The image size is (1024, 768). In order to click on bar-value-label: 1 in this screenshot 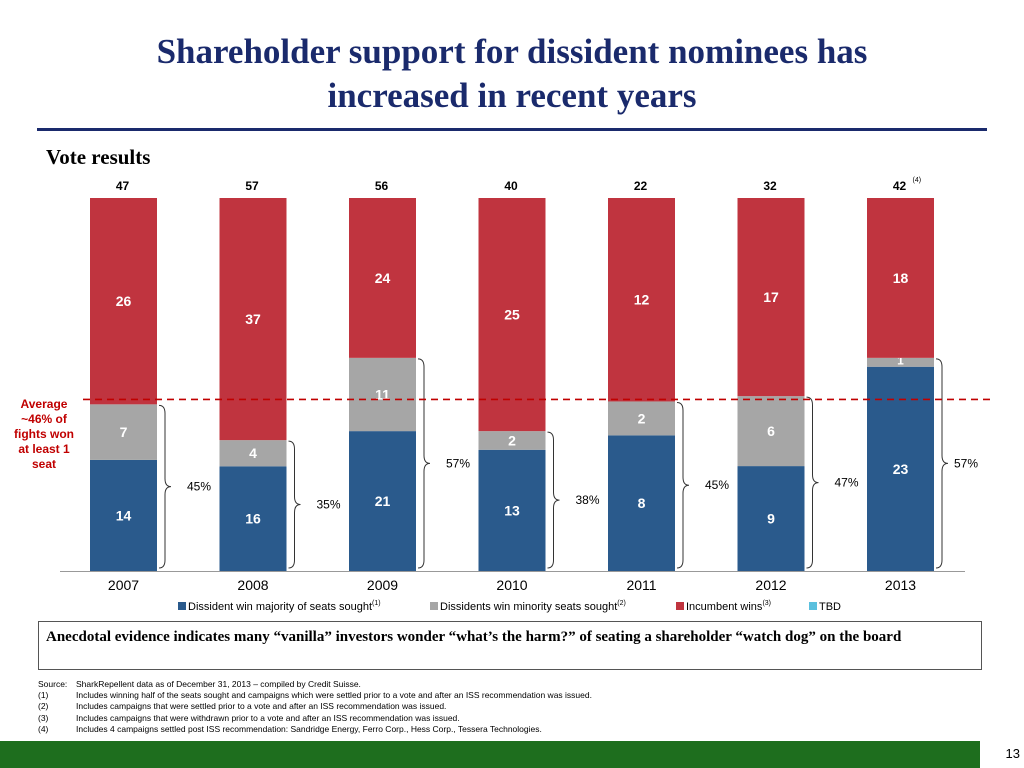, I will do `click(900, 361)`.